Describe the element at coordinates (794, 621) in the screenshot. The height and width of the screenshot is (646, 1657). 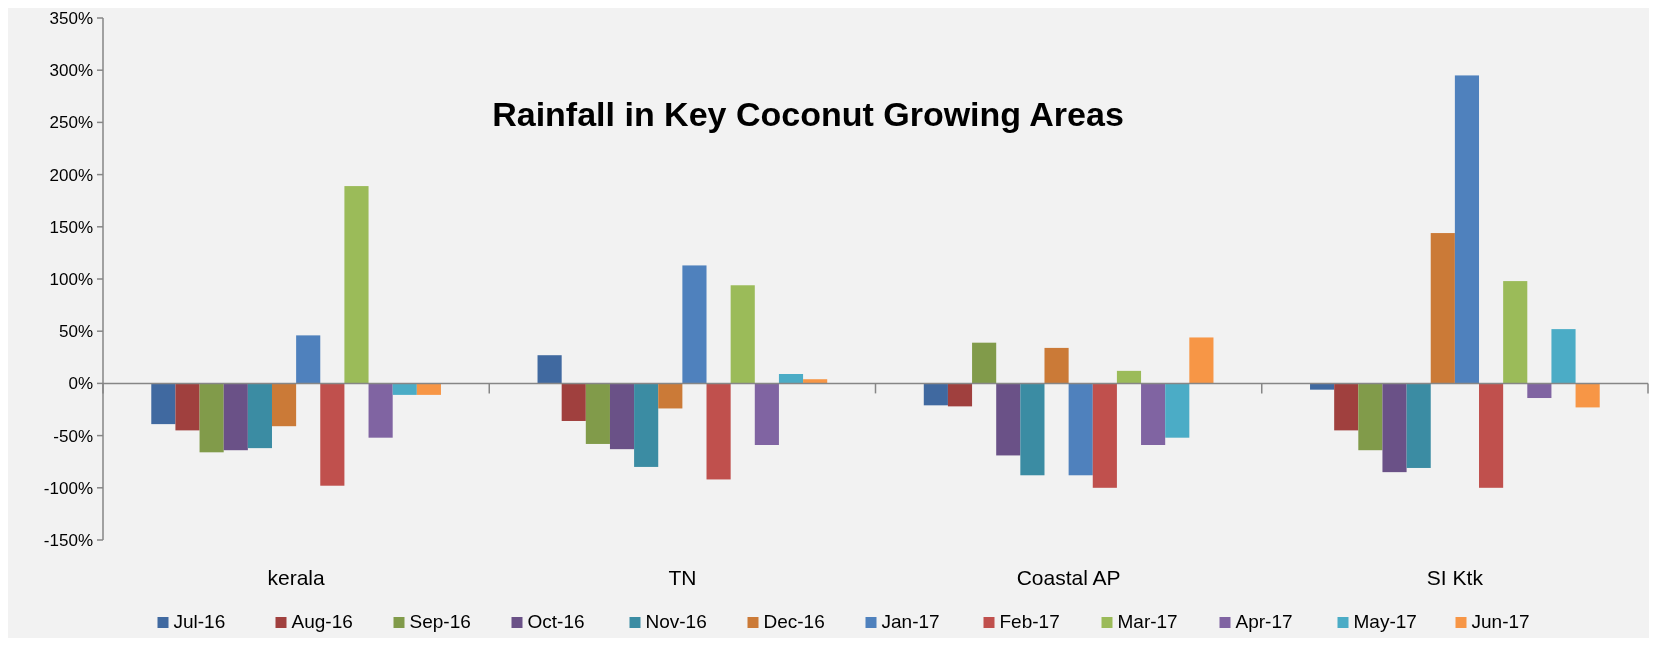
I see `legend-label: Dec-16` at that location.